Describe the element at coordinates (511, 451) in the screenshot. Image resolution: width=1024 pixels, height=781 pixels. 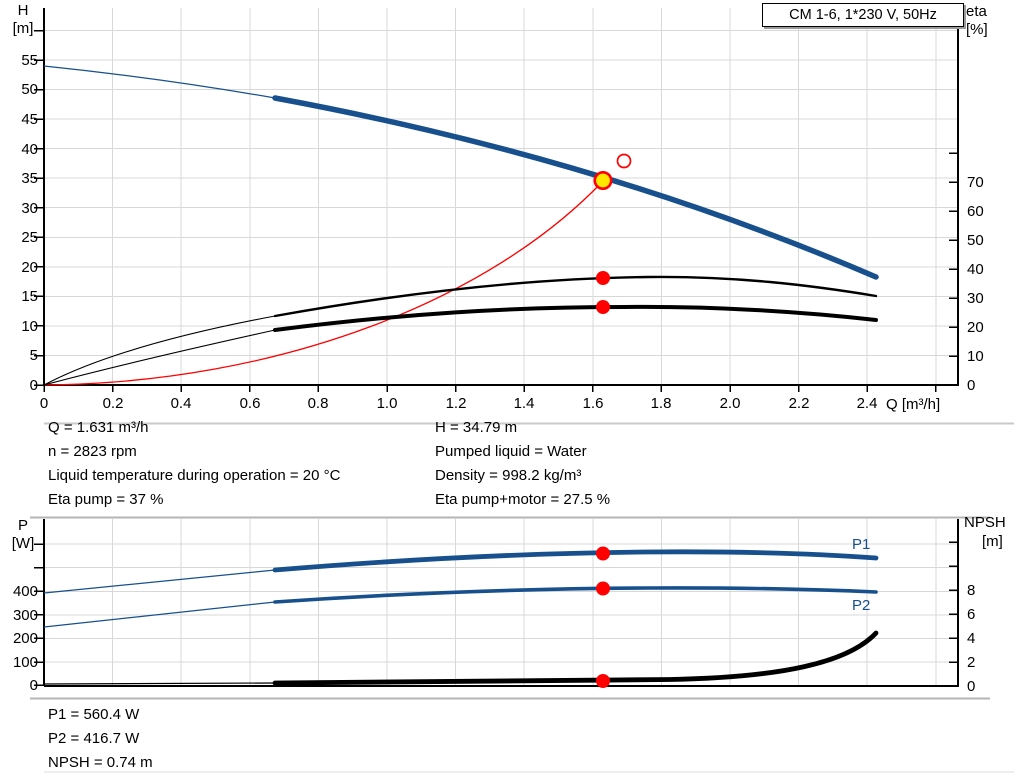
I see `info-liquid: Pumped liquid = Water` at that location.